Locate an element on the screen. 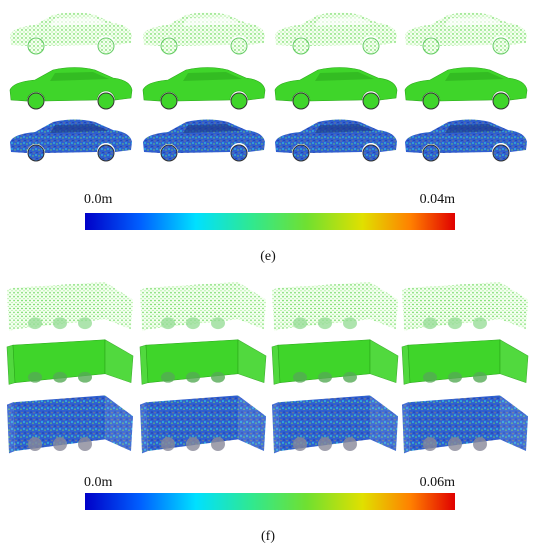 Image resolution: width=537 pixels, height=555 pixels. caption: (e) is located at coordinates (268, 256).